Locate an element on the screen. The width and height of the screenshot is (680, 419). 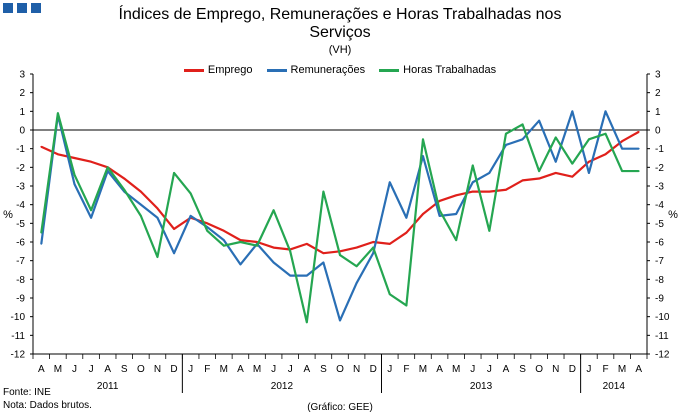
y-tick-label-right: -5 is located at coordinates (659, 224).